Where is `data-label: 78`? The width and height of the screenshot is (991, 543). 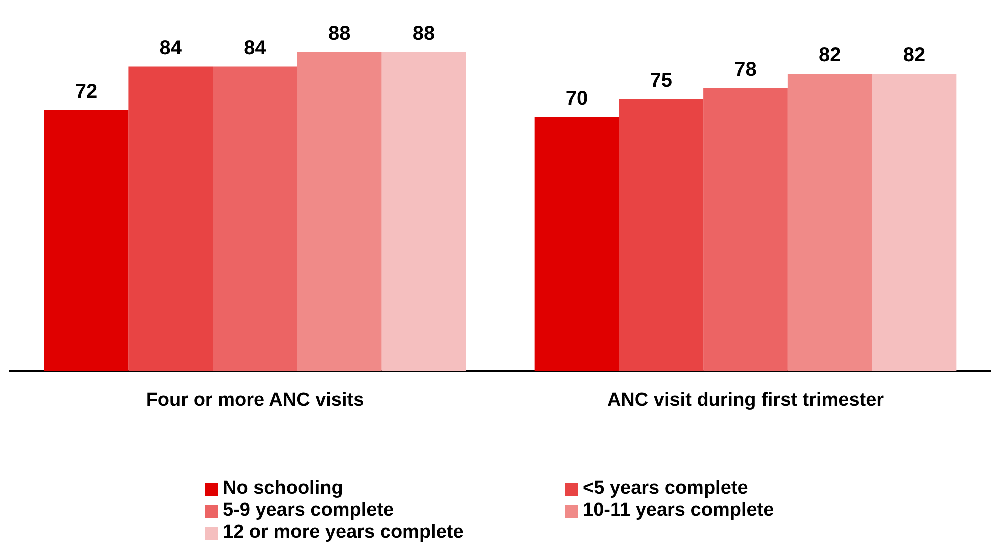 data-label: 78 is located at coordinates (745, 70).